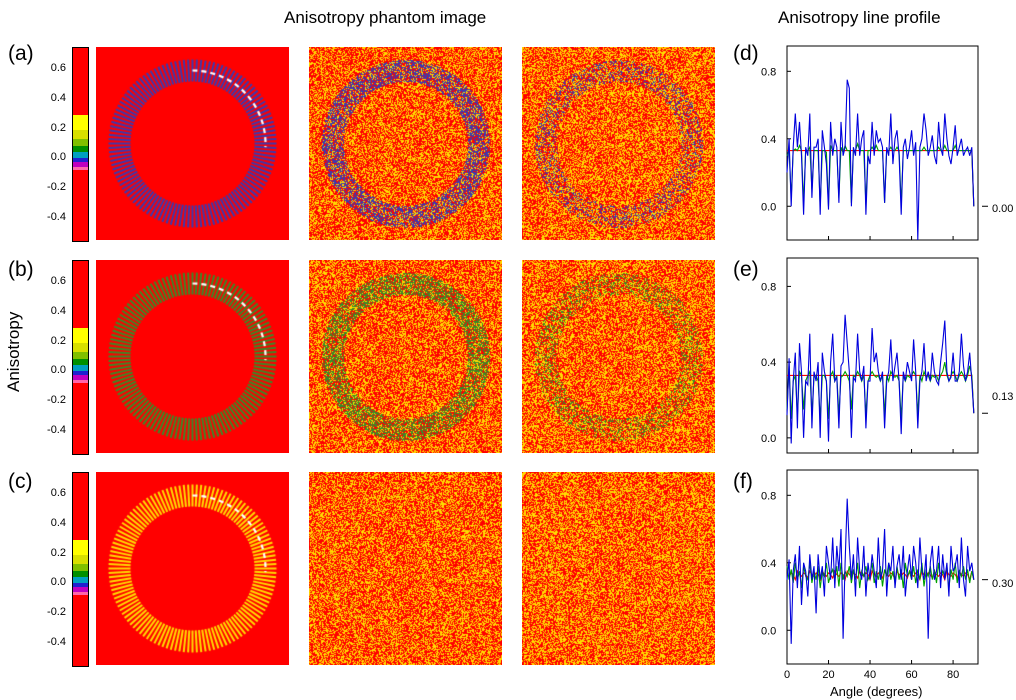  I want to click on phantom-image-b-noise-low, so click(405, 356).